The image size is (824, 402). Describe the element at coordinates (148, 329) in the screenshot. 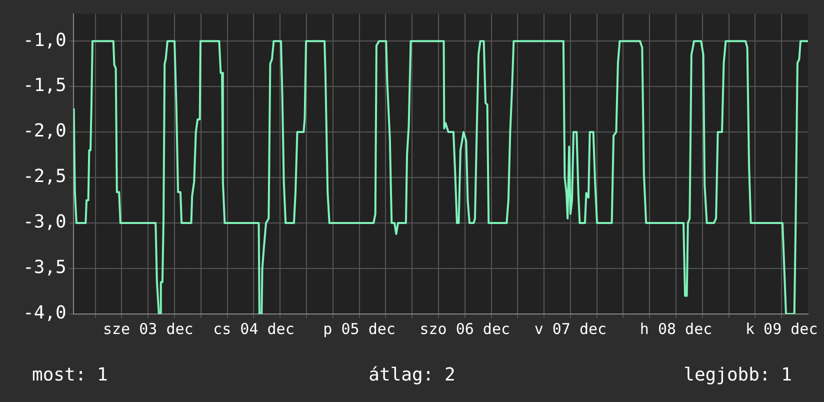

I see `x-tick-label: sze 03 dec` at that location.